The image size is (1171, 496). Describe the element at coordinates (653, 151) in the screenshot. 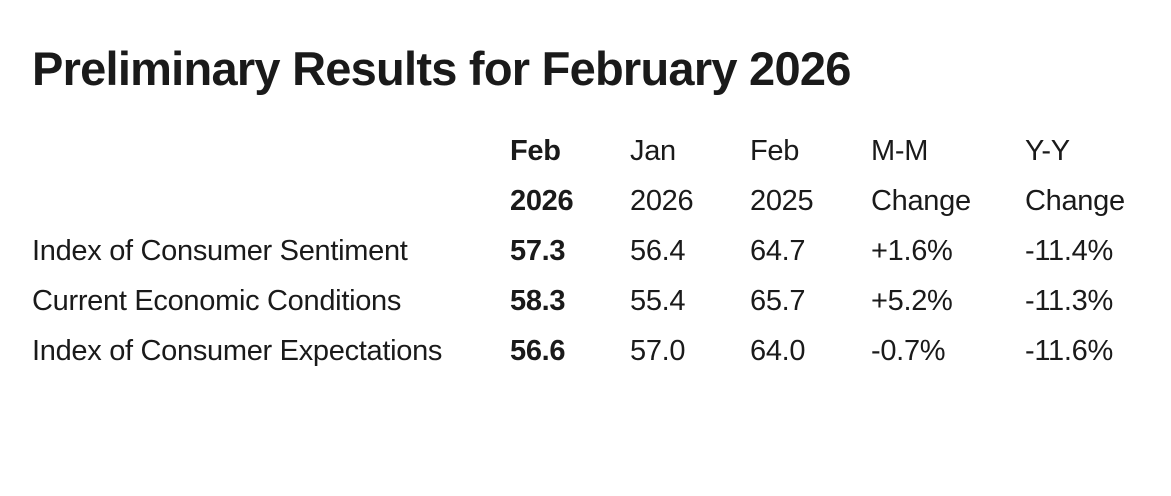

I see `header-col-jan-2026-line1: Jan` at that location.